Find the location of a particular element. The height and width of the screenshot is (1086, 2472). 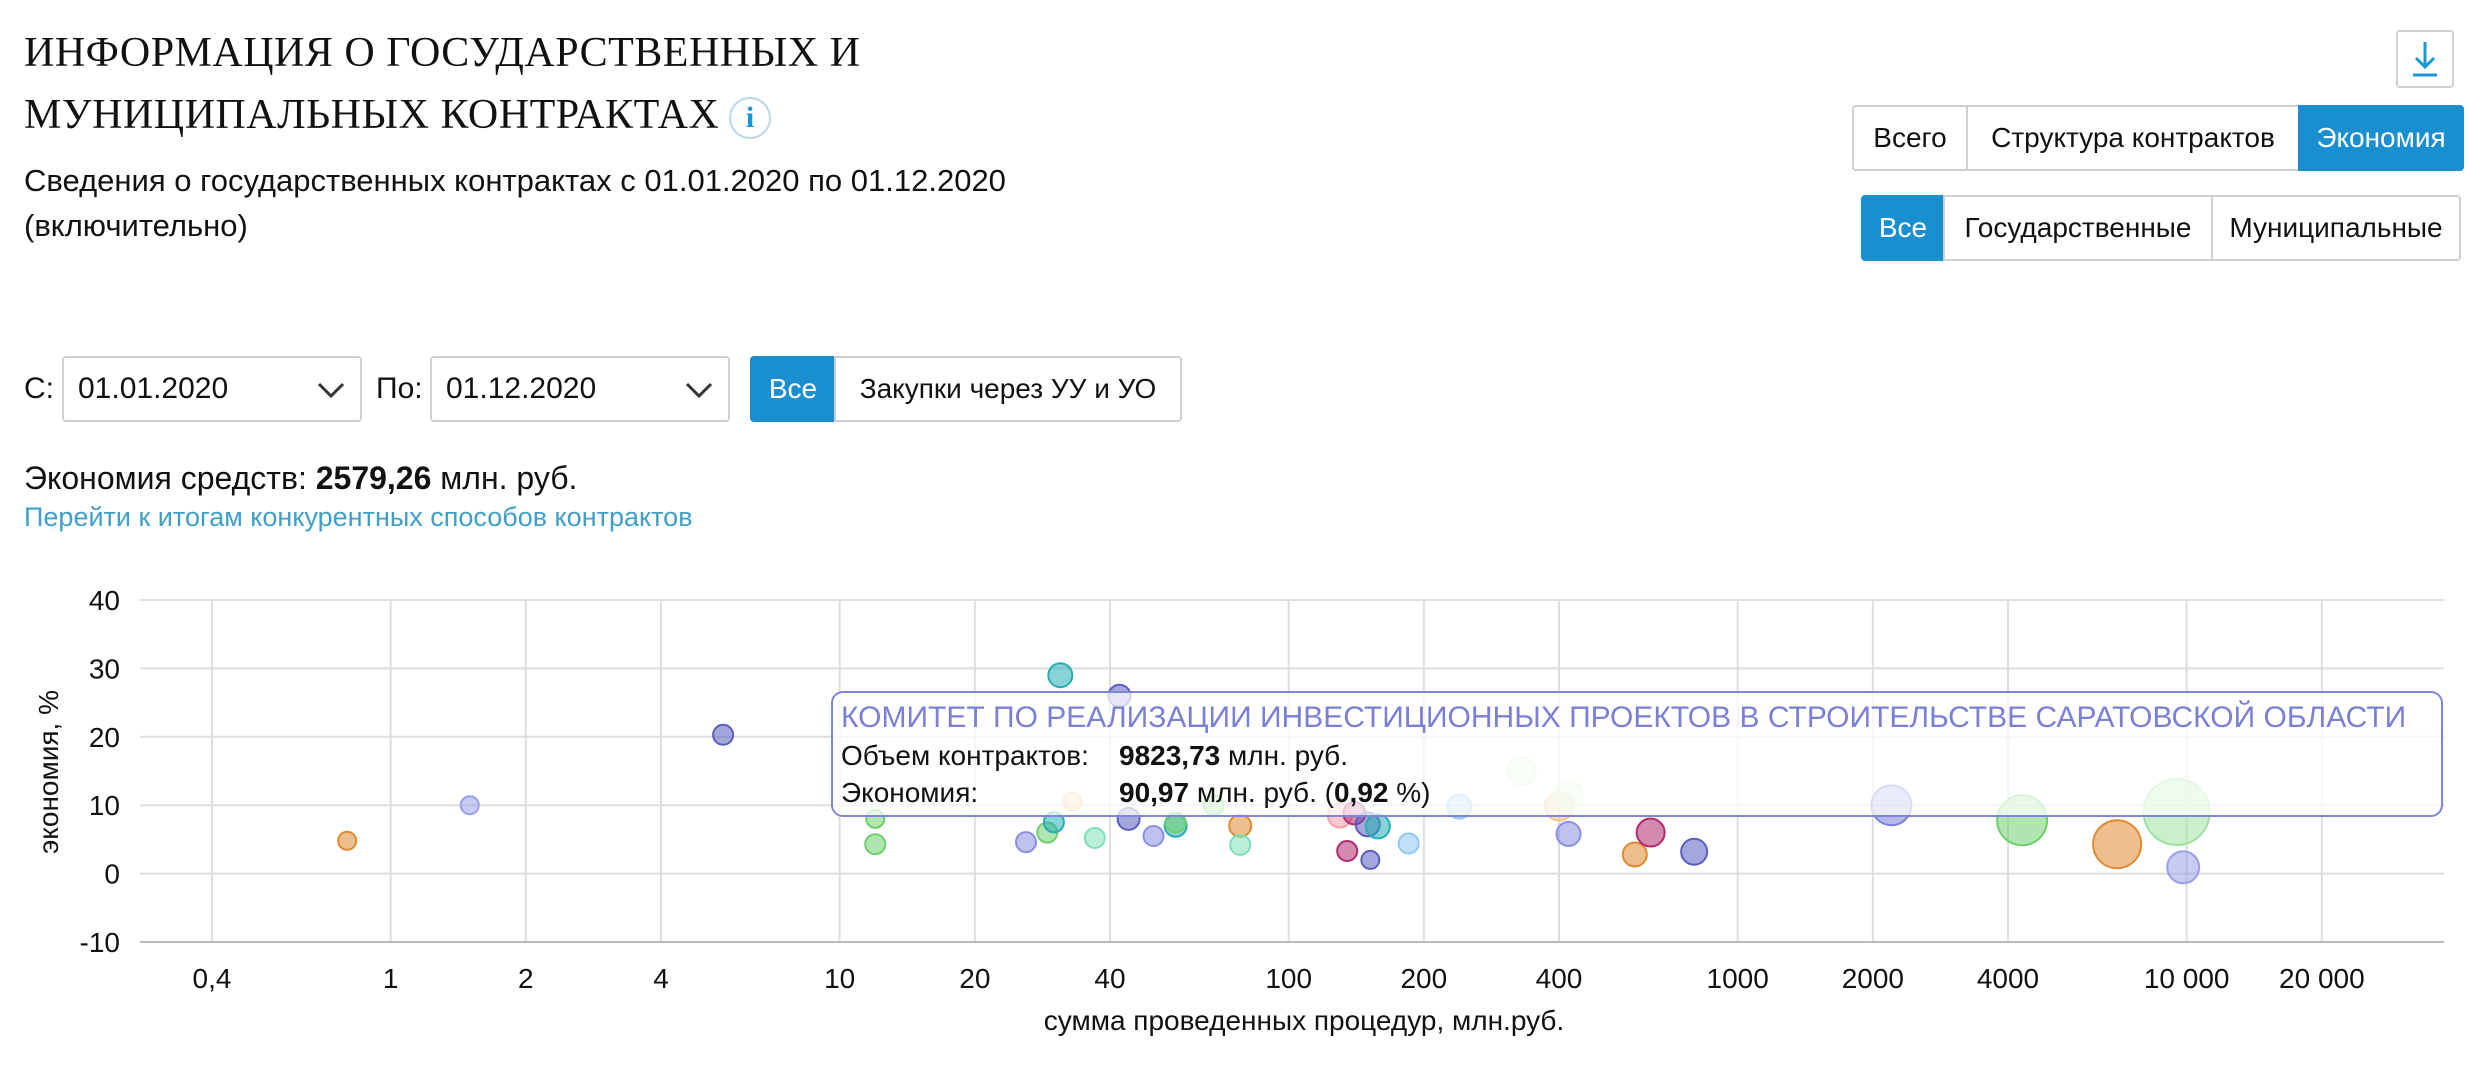

y-tick-label: 0 is located at coordinates (112, 874).